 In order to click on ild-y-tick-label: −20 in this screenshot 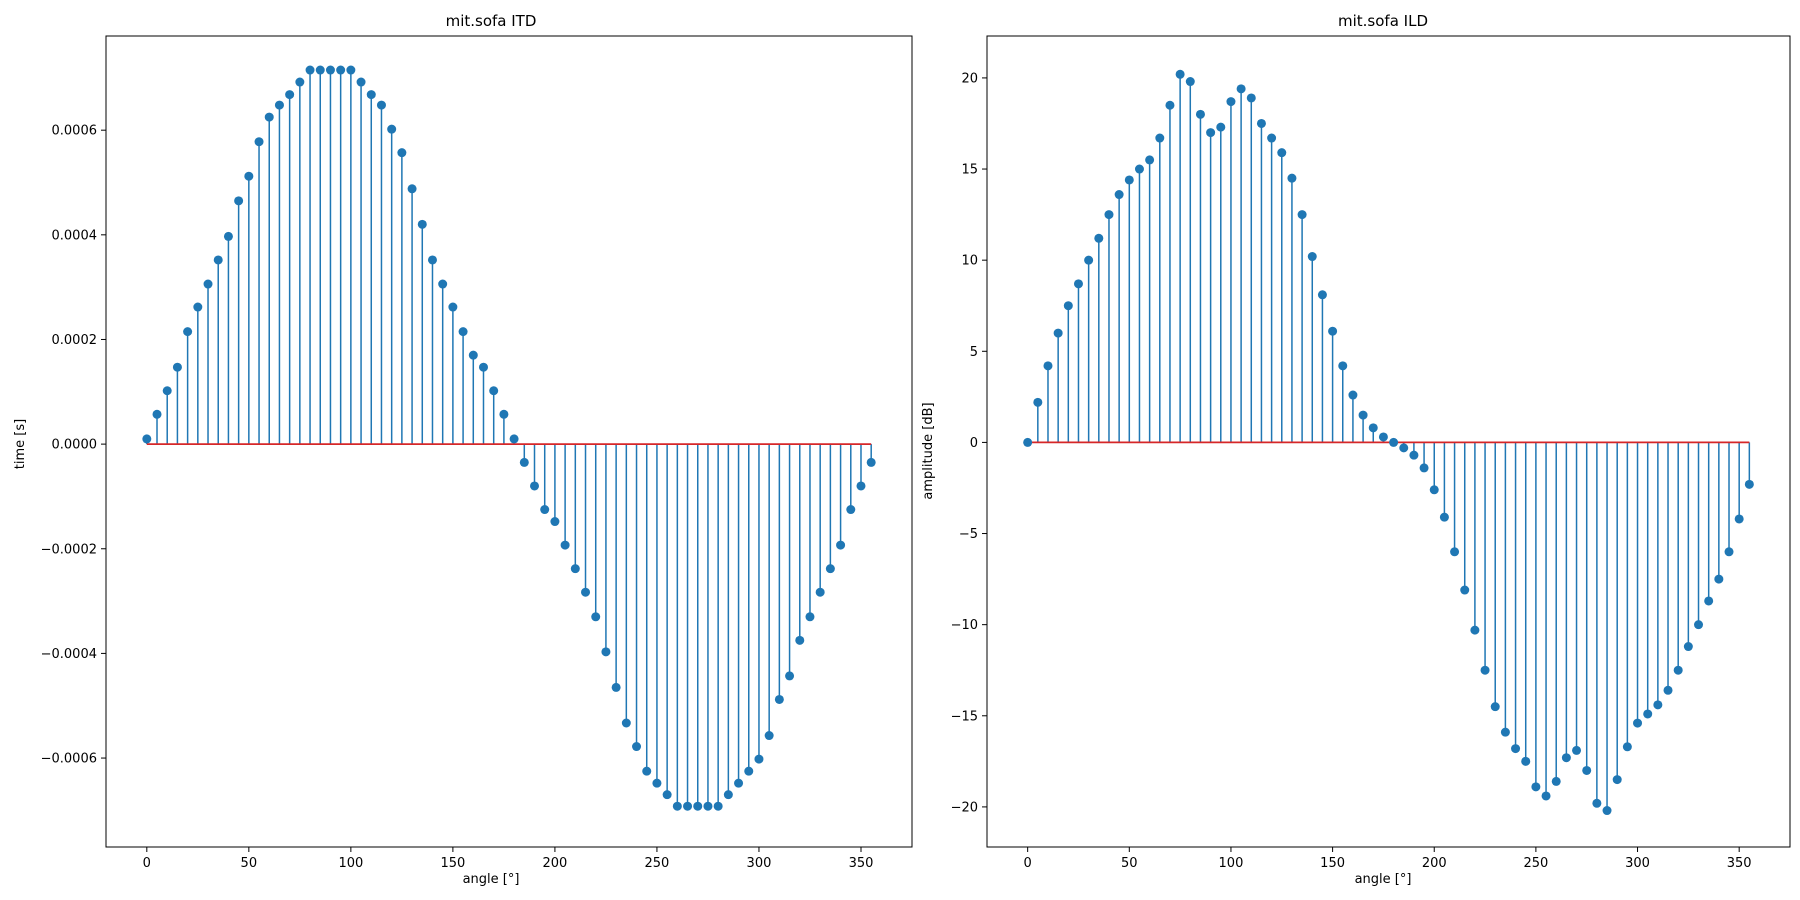, I will do `click(964, 807)`.